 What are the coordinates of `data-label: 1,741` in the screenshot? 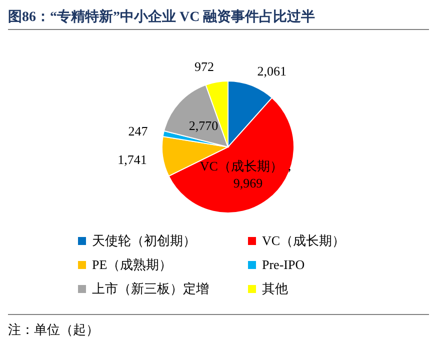 It's located at (132, 159).